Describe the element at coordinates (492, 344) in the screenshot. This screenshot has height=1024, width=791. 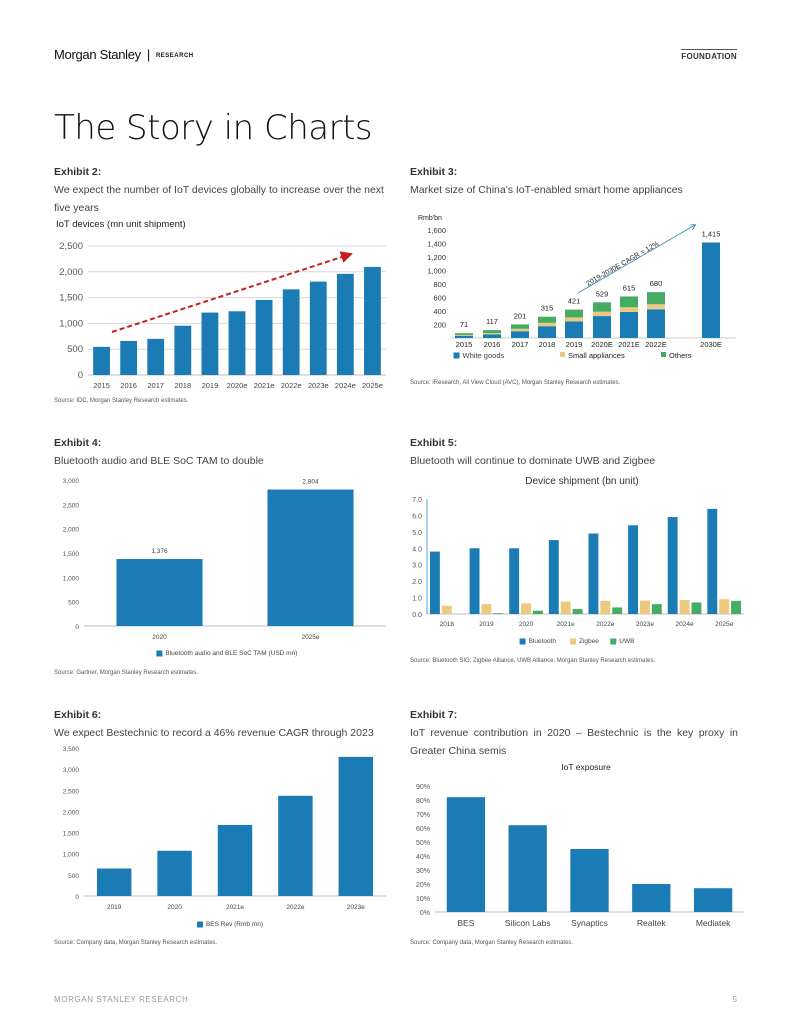
I see `x-tick-label: 2016` at that location.